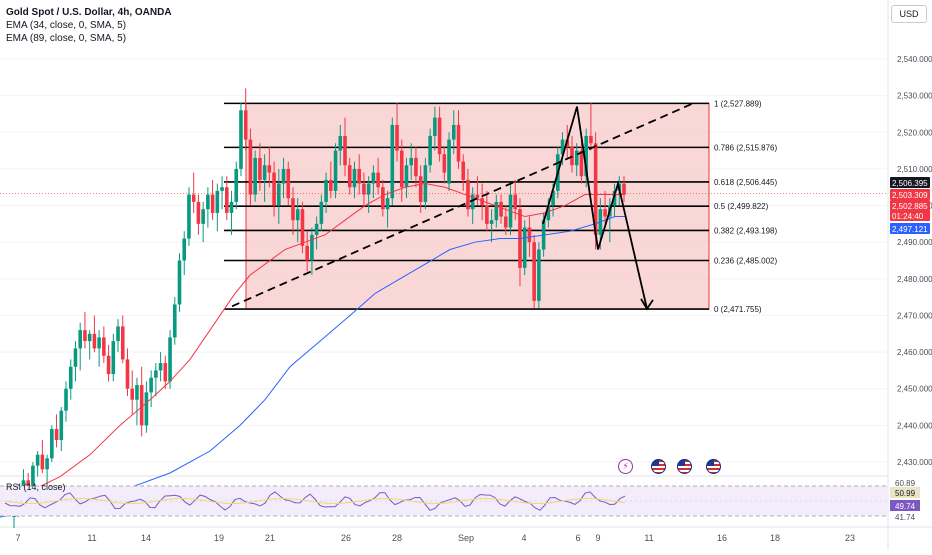 This screenshot has height=555, width=932. I want to click on rsi-badge-bg, so click(905, 505).